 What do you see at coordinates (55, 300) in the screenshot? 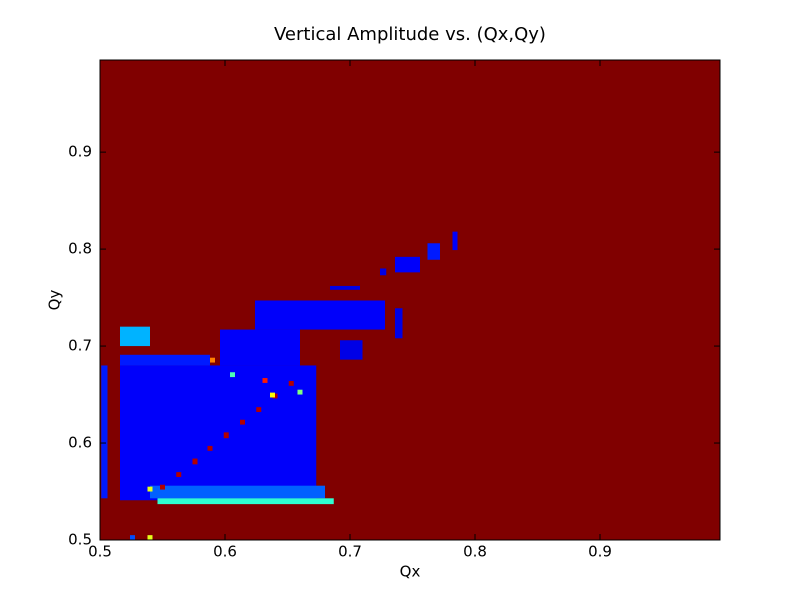
I see `y-axis-label: Qy` at bounding box center [55, 300].